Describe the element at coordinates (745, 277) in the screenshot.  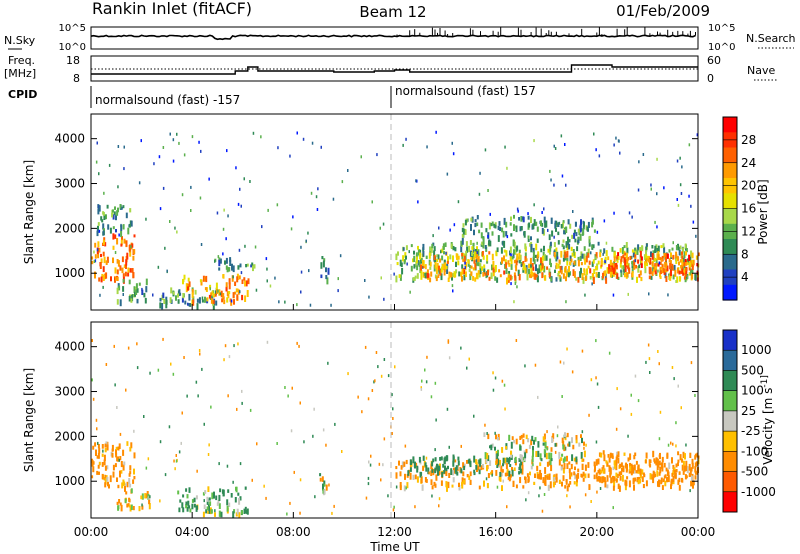
I see `colorbar-tick-label: 4` at that location.